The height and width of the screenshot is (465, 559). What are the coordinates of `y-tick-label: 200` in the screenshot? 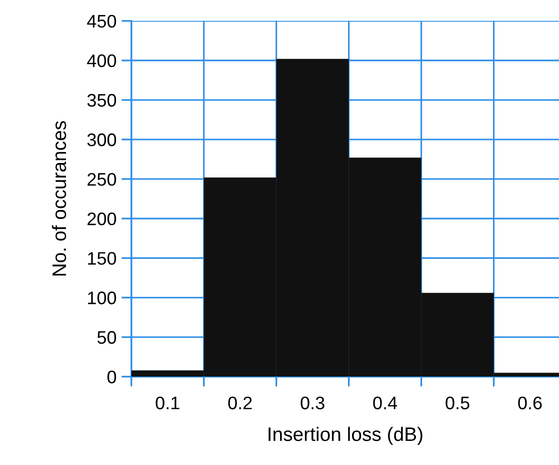 It's located at (102, 219).